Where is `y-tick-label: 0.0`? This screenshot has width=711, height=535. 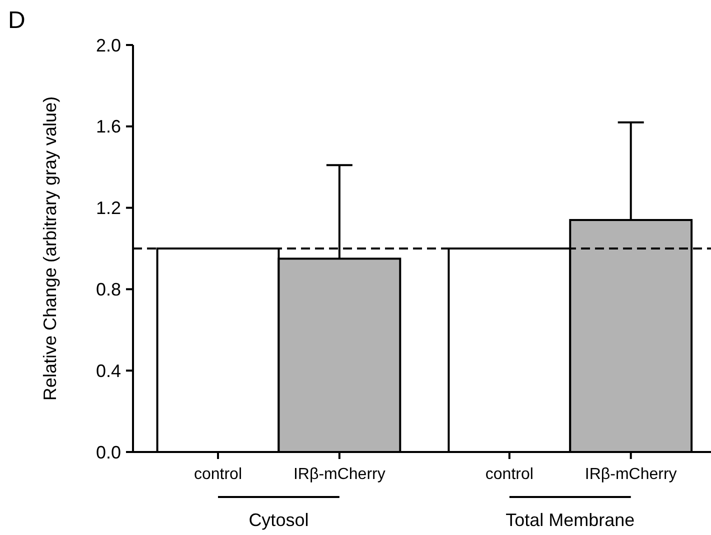
y-tick-label: 0.0 is located at coordinates (108, 452).